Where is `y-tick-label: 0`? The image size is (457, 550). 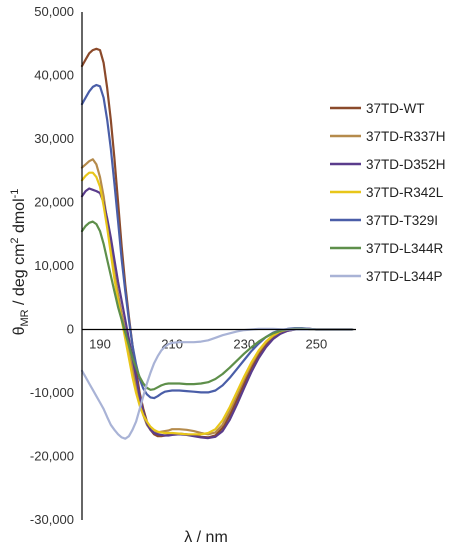
y-tick-label: 0 is located at coordinates (70, 329).